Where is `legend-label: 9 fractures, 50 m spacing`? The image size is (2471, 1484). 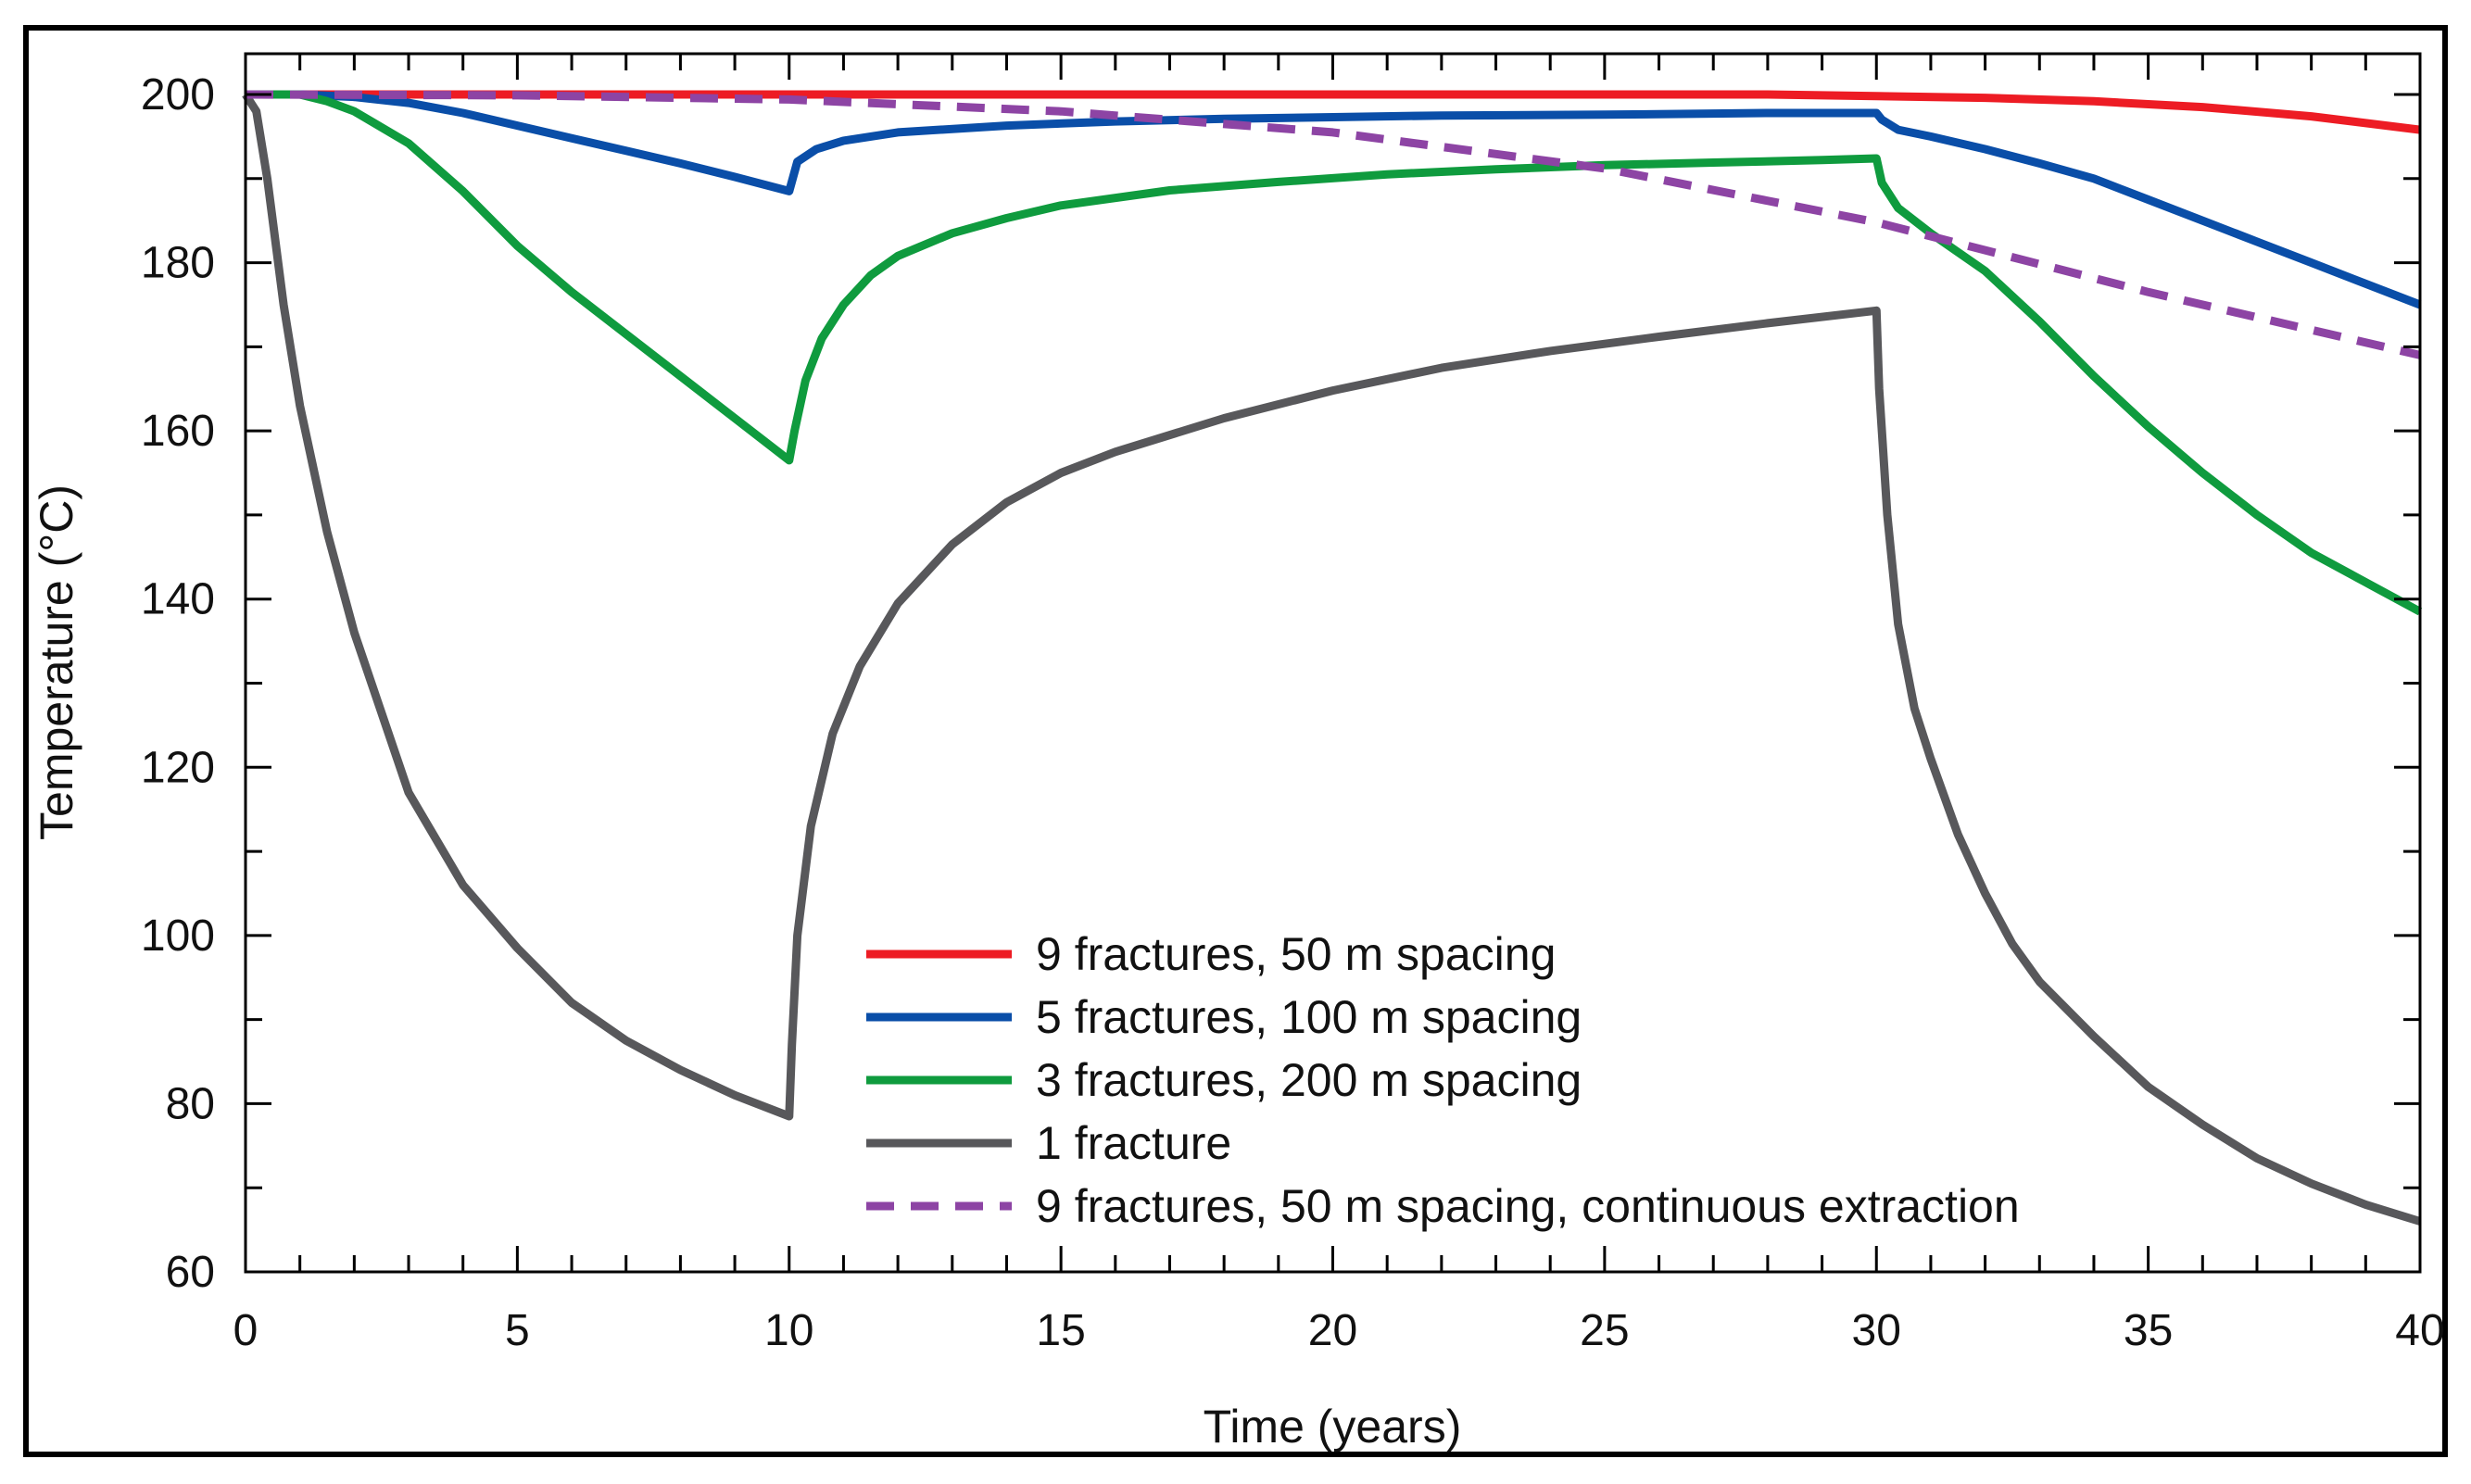 legend-label: 9 fractures, 50 m spacing is located at coordinates (1296, 954).